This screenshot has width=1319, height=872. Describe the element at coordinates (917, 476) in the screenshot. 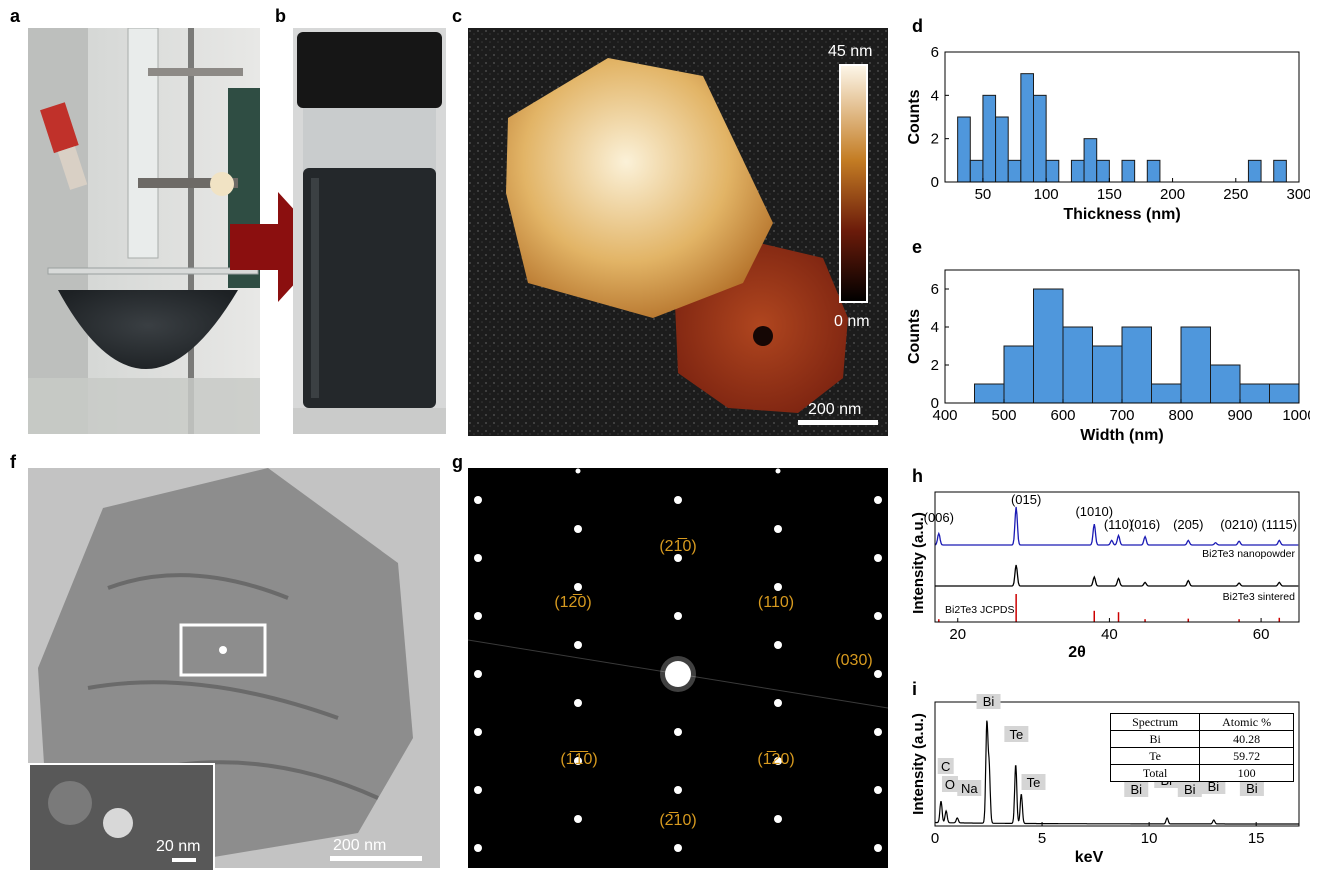

I see `panel-label-h: h` at that location.